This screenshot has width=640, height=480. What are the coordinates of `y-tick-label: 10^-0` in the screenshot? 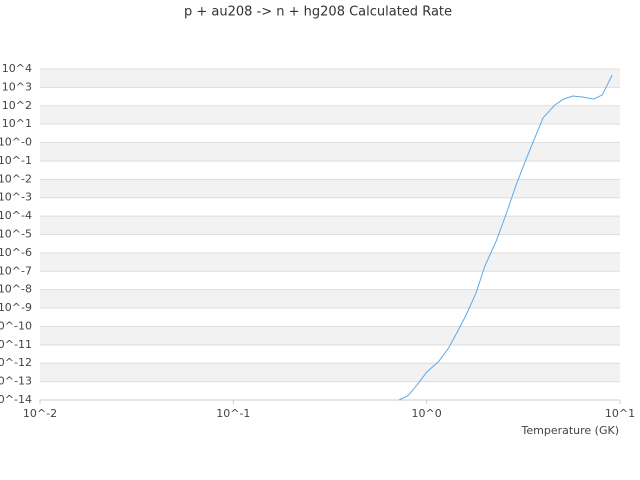 It's located at (16, 142).